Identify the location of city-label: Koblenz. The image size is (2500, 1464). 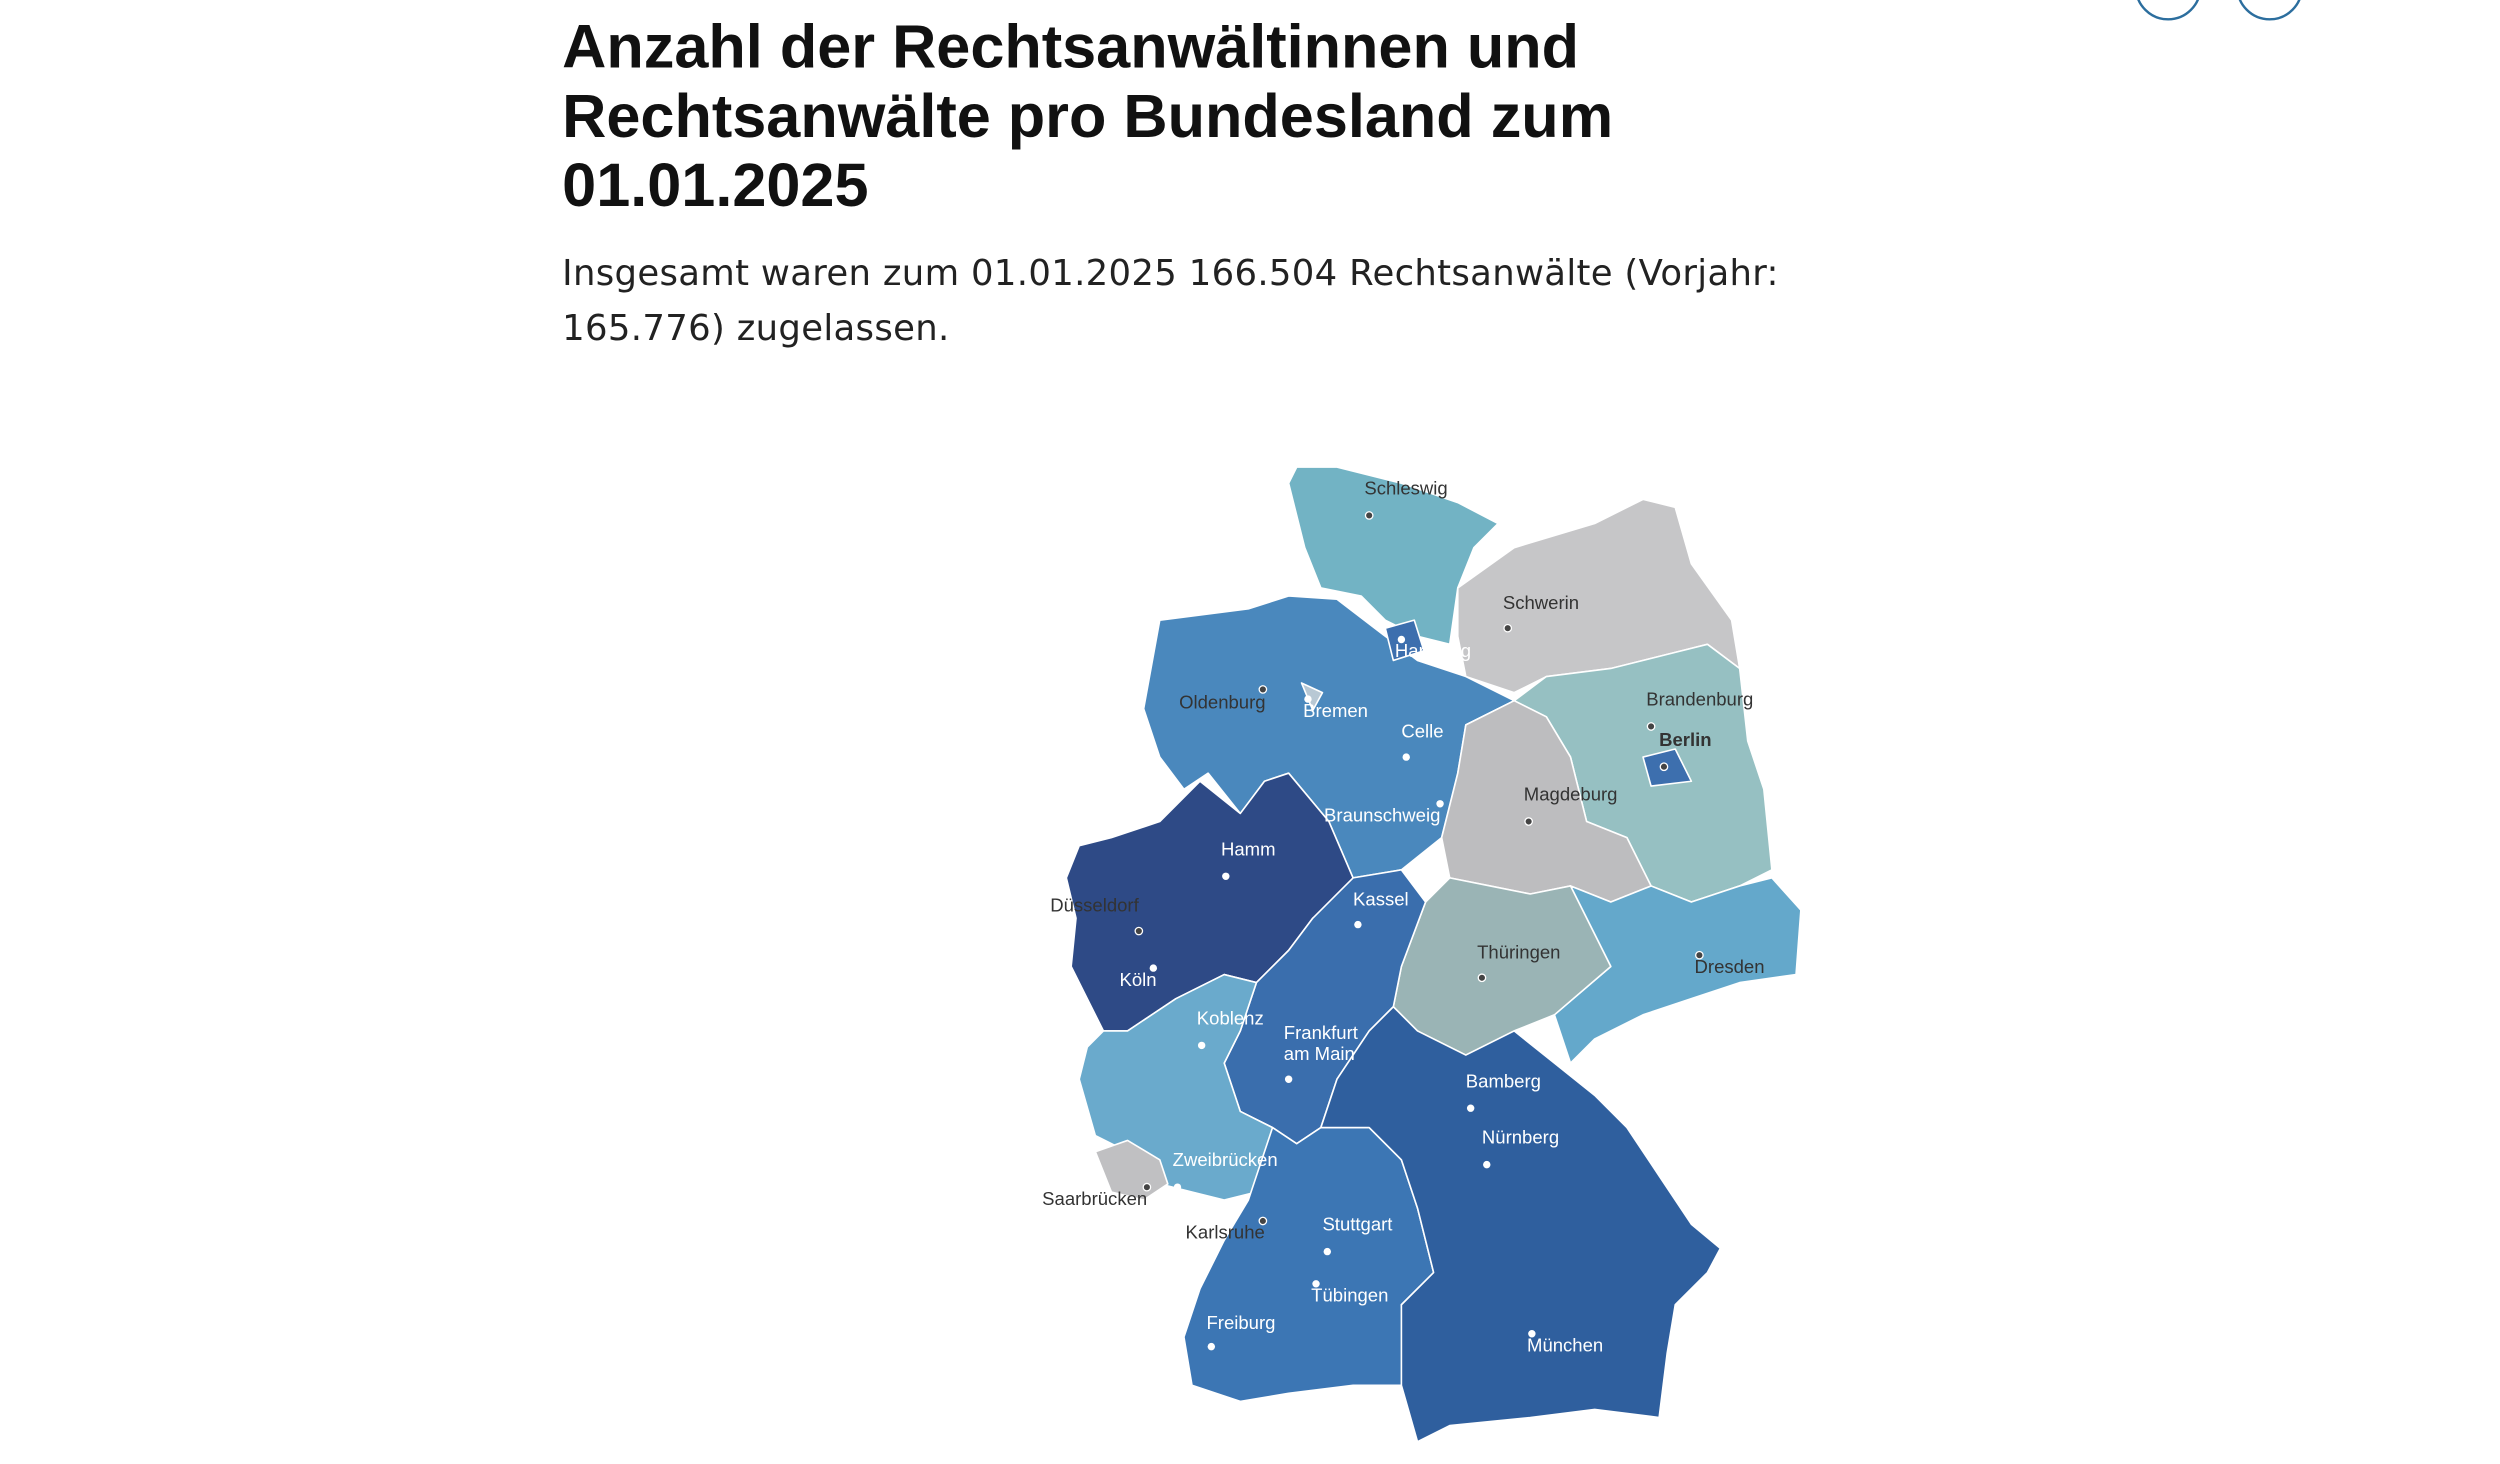
(1230, 1017).